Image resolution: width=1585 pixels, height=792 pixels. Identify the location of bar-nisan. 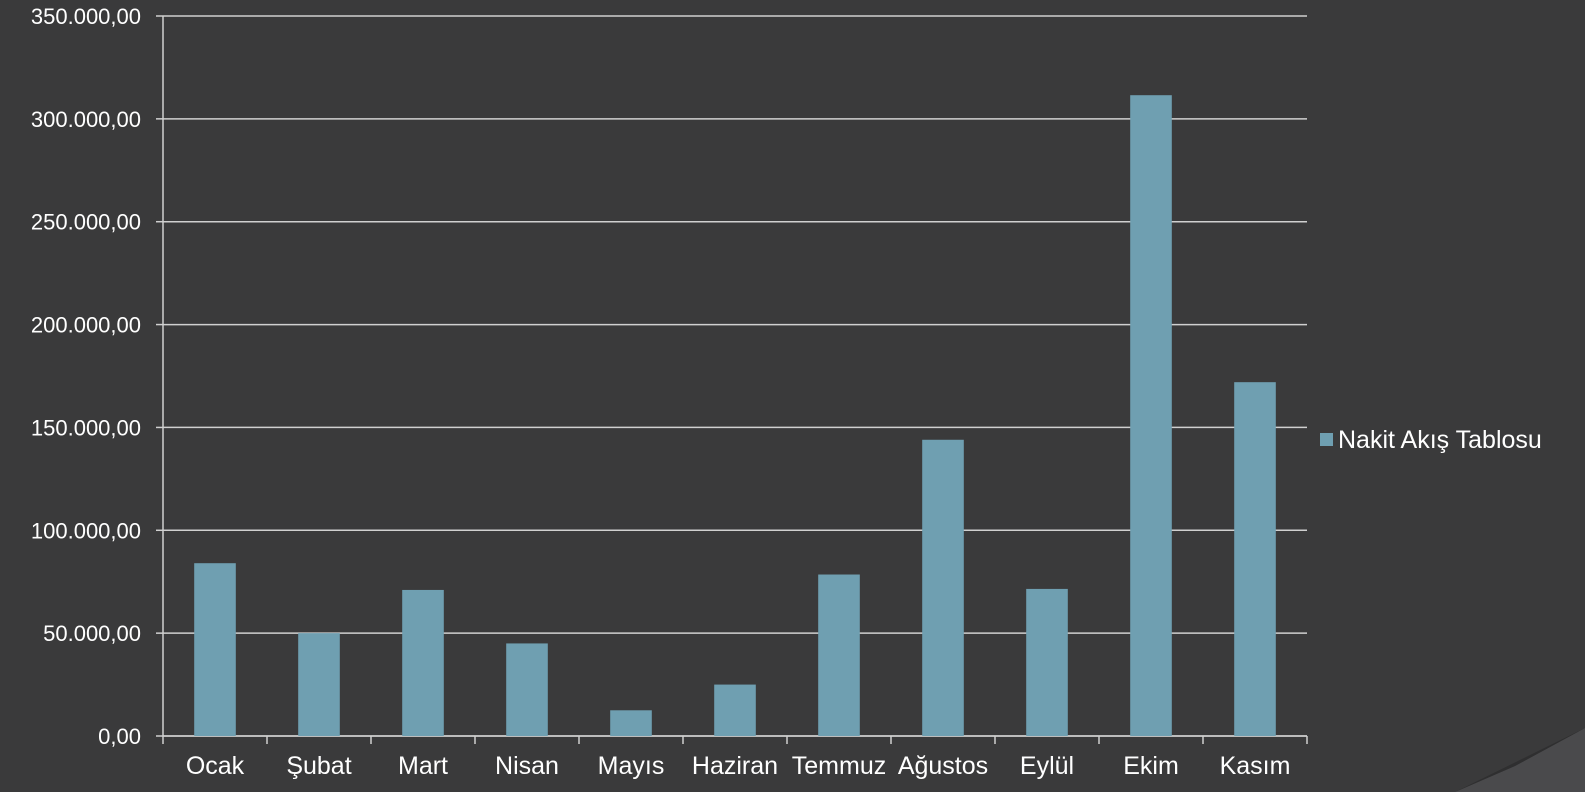
(527, 689).